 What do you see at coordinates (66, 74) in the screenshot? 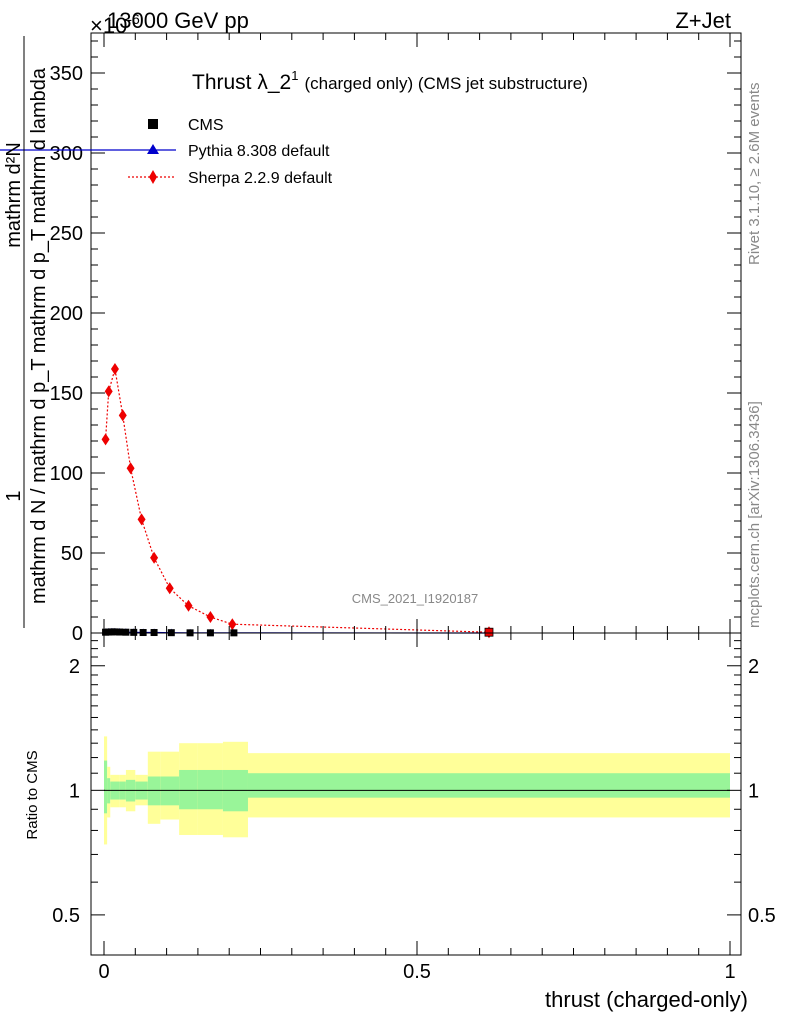
I see `top-y-tick-label: 350` at bounding box center [66, 74].